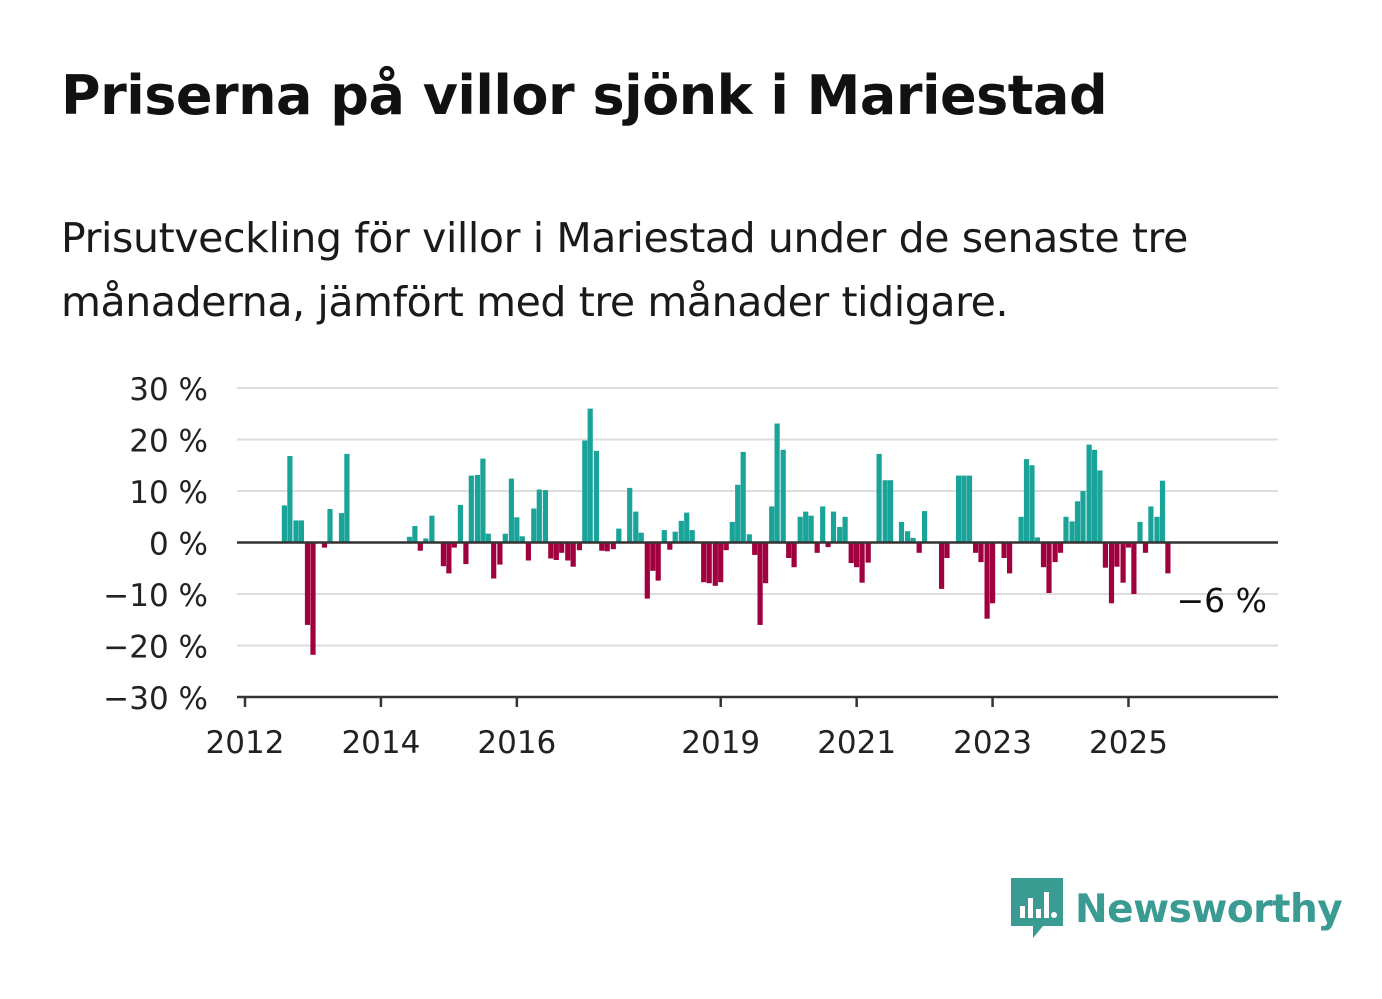 The height and width of the screenshot is (999, 1382). I want to click on y-tick-label: −20 %, so click(155, 648).